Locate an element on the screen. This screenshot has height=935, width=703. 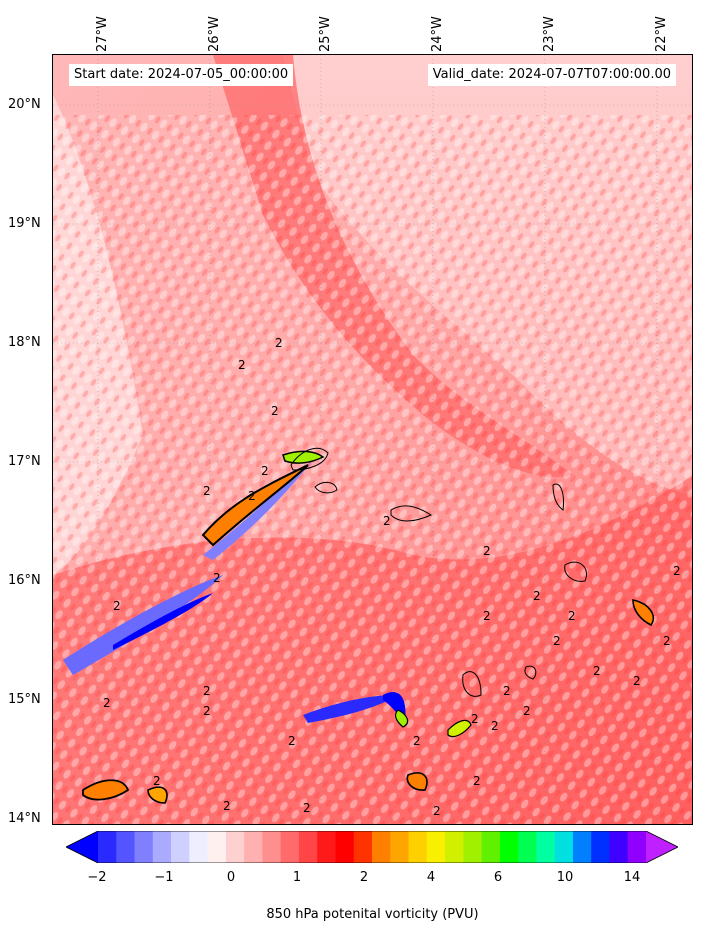
colorbar-tick: −2 is located at coordinates (97, 877).